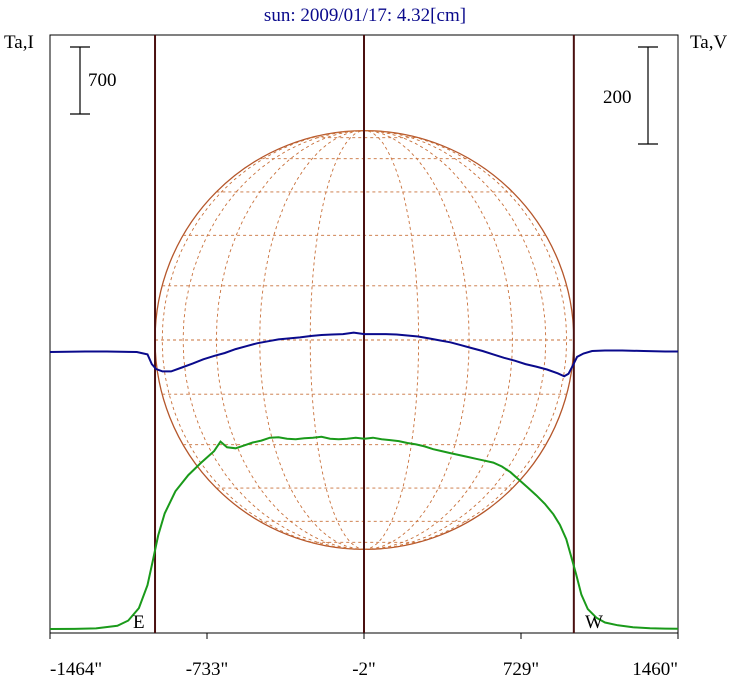  I want to click on left-axis-label: Ta,I, so click(19, 42).